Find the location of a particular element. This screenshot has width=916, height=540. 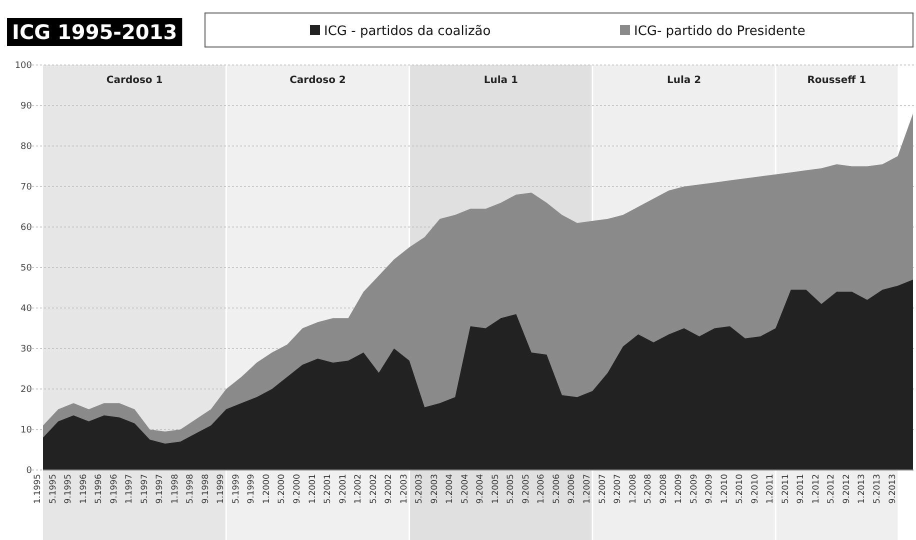

x-tick-label: 9.2013 is located at coordinates (893, 489).